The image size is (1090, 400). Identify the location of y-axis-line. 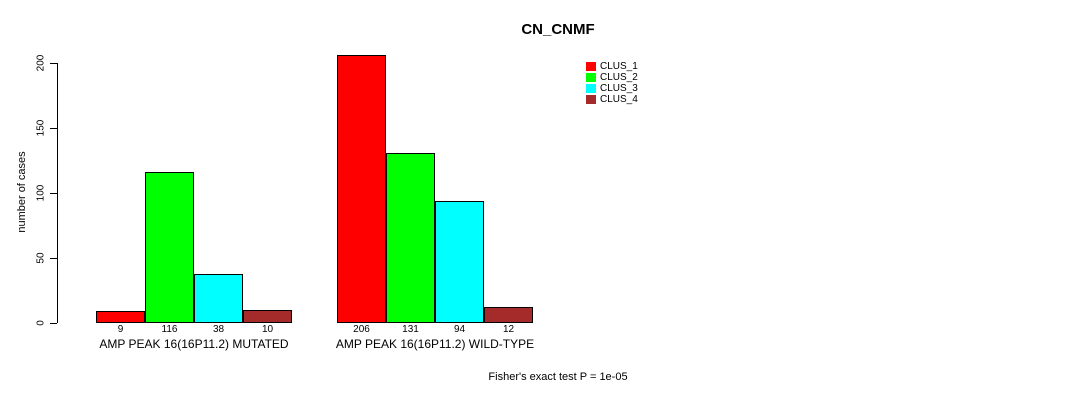
(57, 193).